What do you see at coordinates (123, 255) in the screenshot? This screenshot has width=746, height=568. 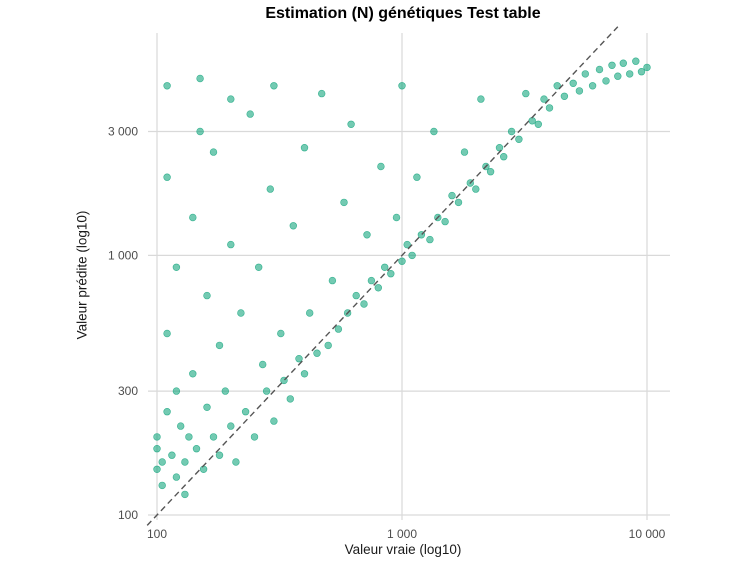 I see `y-tick-label-2: 1 000` at bounding box center [123, 255].